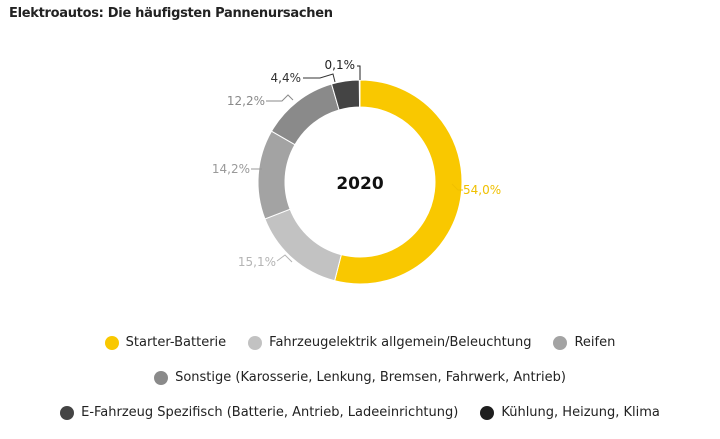 This screenshot has height=439, width=720. Describe the element at coordinates (231, 169) in the screenshot. I see `data-label: 14,2%` at that location.